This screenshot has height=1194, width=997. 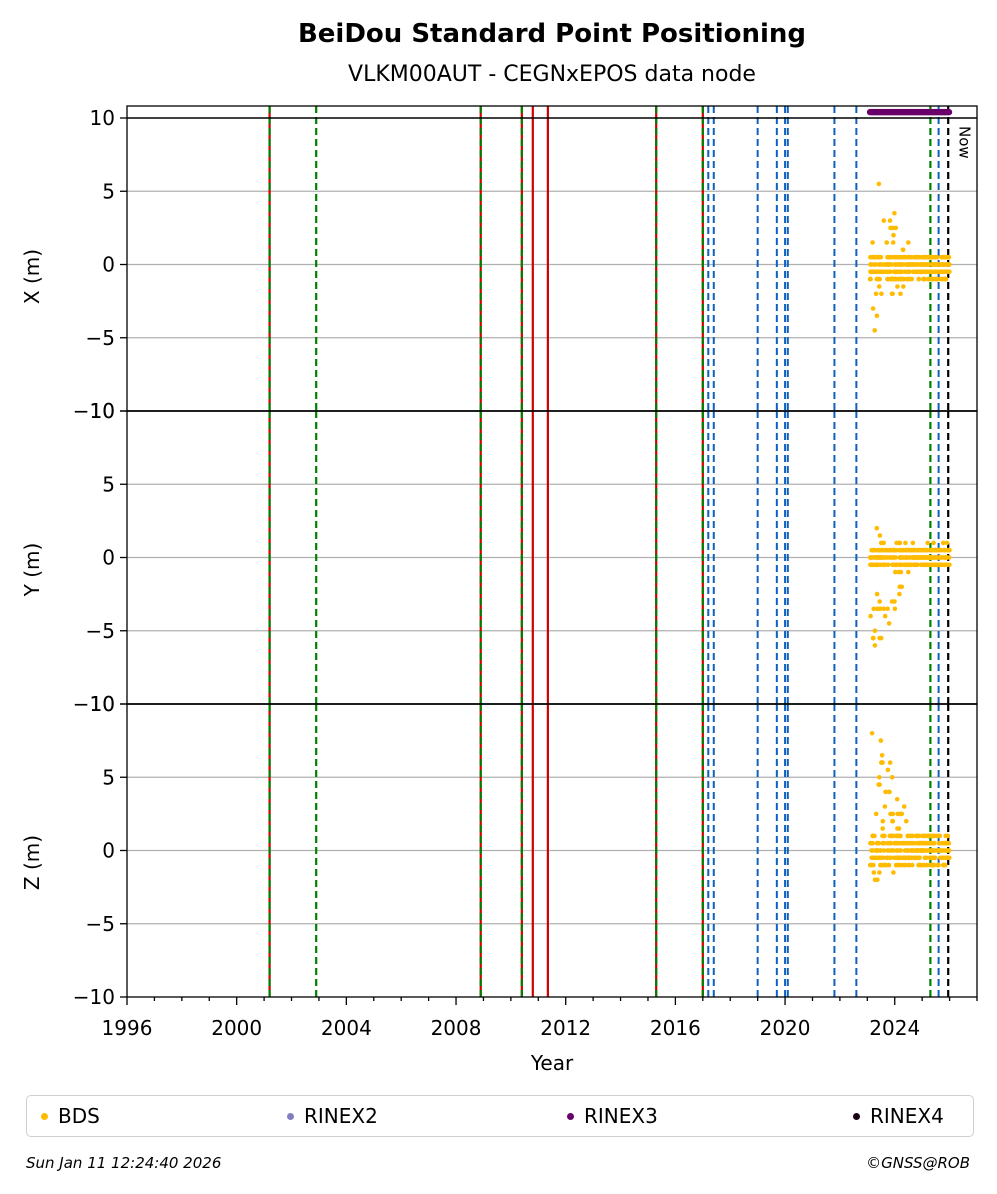 What do you see at coordinates (907, 1116) in the screenshot?
I see `legend-label-rinex4: RINEX4` at bounding box center [907, 1116].